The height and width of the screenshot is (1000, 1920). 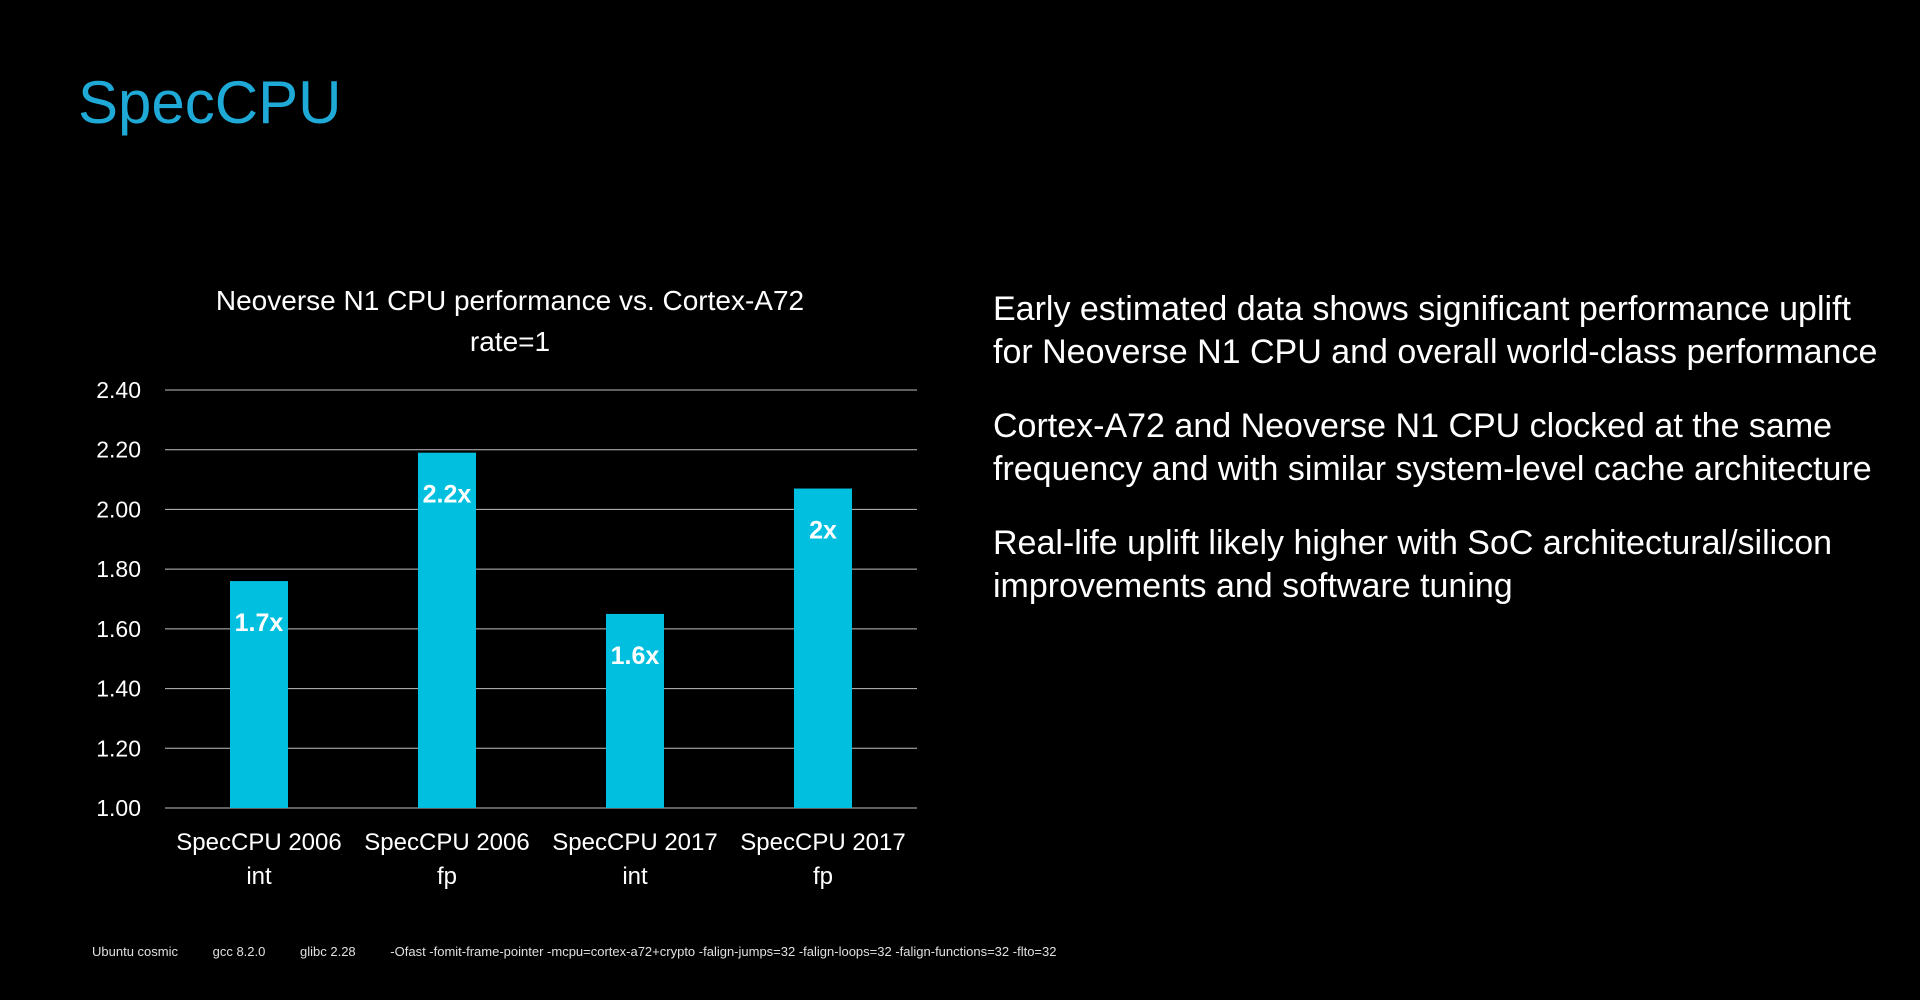 What do you see at coordinates (210, 102) in the screenshot?
I see `slide-title: SpecCPU` at bounding box center [210, 102].